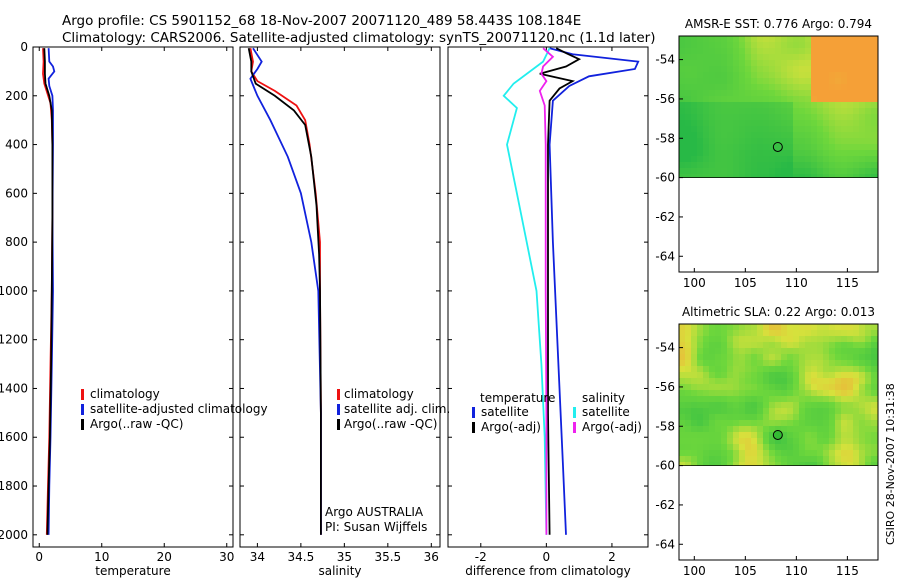  Describe the element at coordinates (379, 394) in the screenshot. I see `legend-entry: climatology` at that location.